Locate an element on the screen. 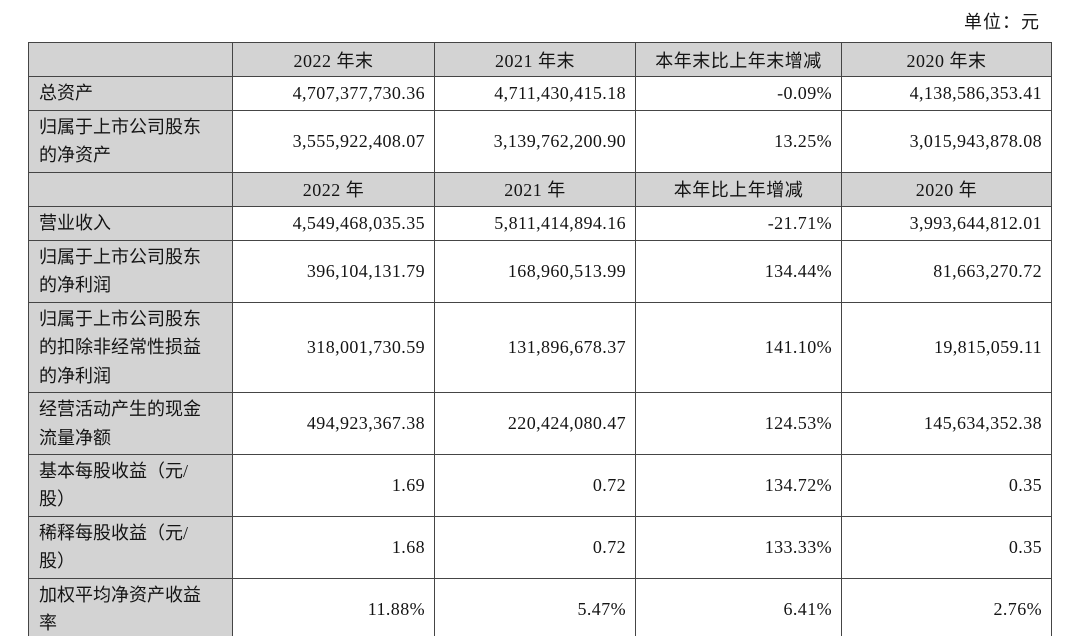  value-cell: 134.72% is located at coordinates (738, 485).